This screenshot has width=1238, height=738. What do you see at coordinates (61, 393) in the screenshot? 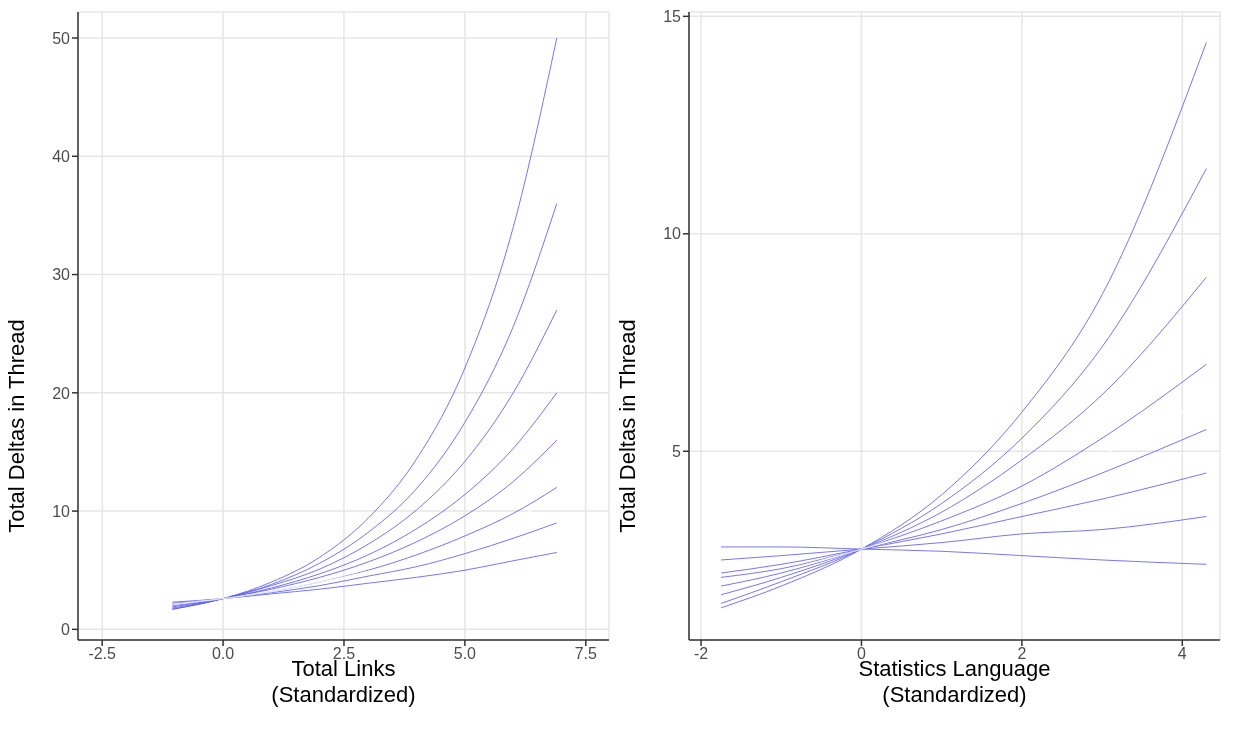
I see `y-tick-label: 20` at bounding box center [61, 393].